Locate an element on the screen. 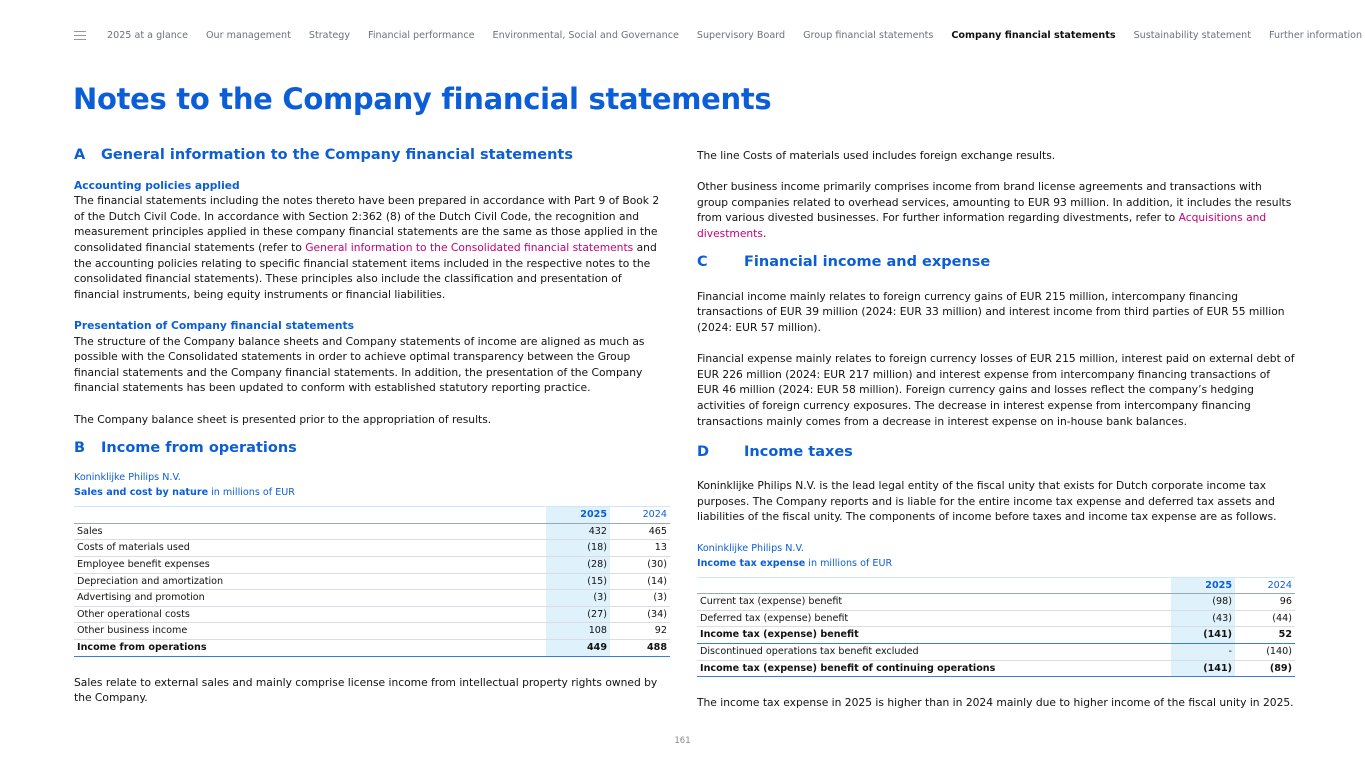 Image resolution: width=1365 pixels, height=771 pixels. nav-item: 2025 at a glance is located at coordinates (147, 35).